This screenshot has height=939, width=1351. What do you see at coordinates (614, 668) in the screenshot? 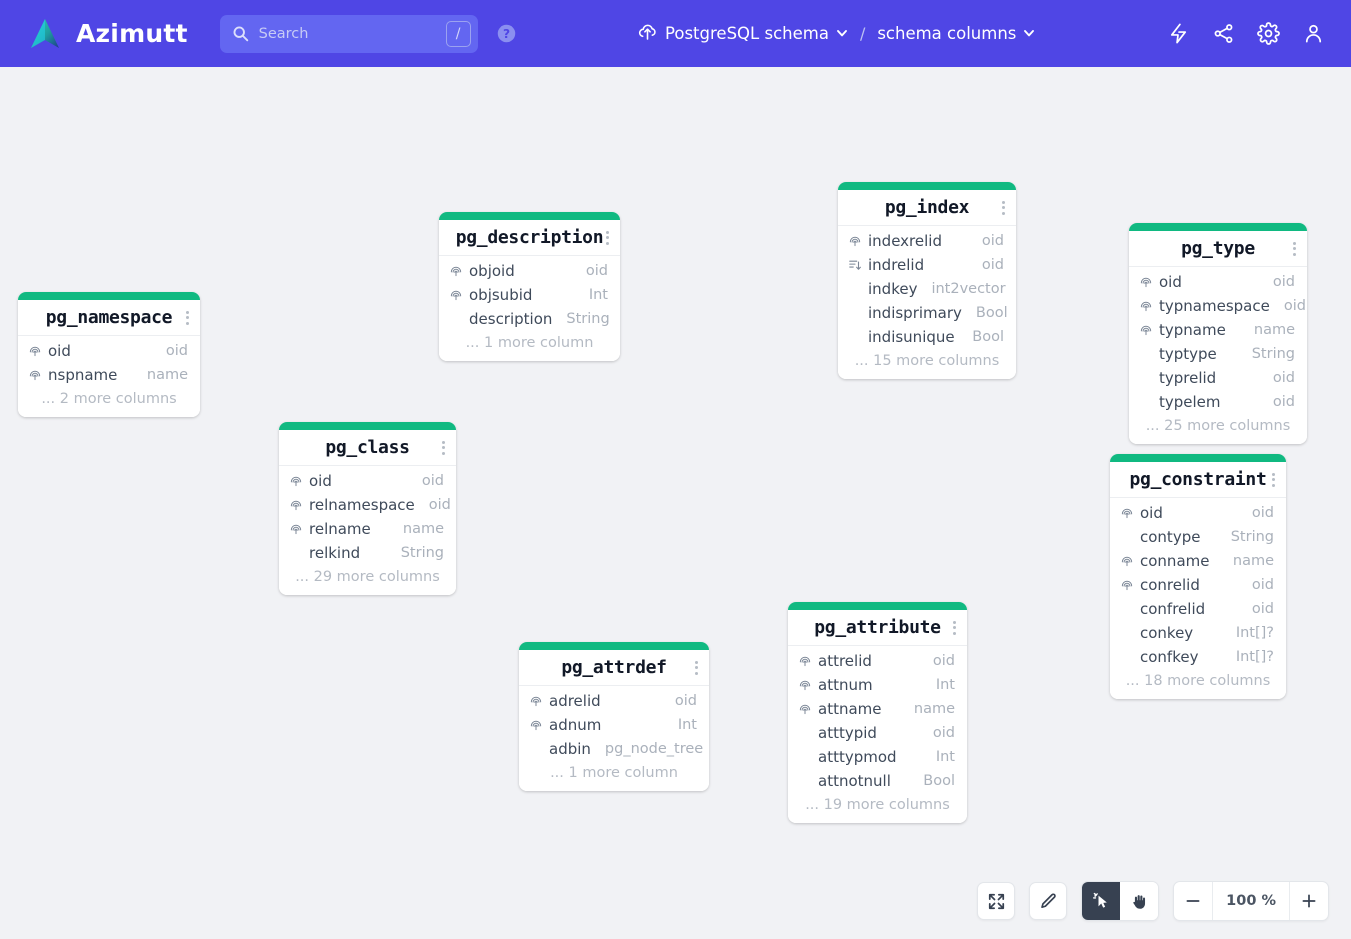
I see `table-header: pg_attrdef` at bounding box center [614, 668].